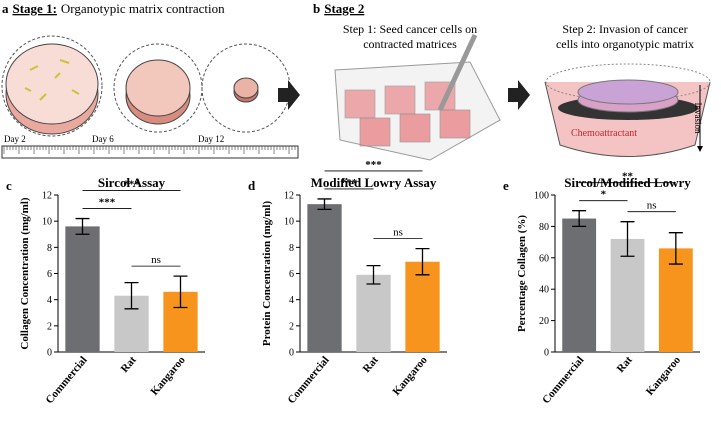  I want to click on y-axis-label: Collagen Concentration (mg/ml), so click(25, 273).